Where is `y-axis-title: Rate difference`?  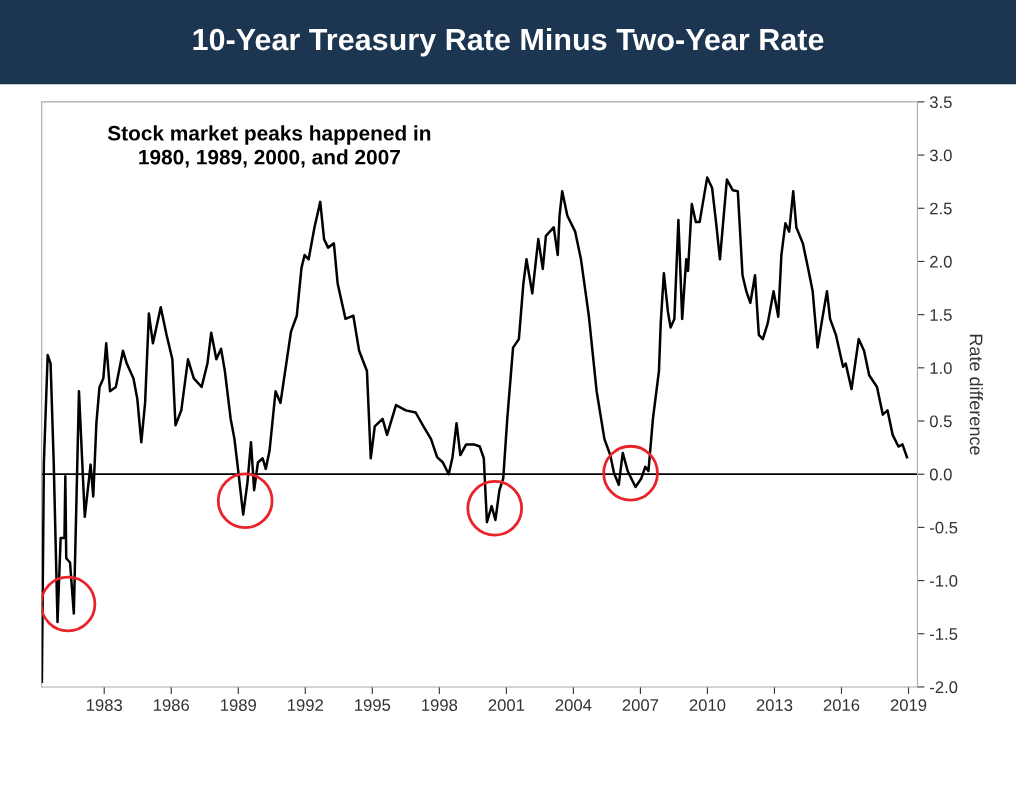 y-axis-title: Rate difference is located at coordinates (976, 394).